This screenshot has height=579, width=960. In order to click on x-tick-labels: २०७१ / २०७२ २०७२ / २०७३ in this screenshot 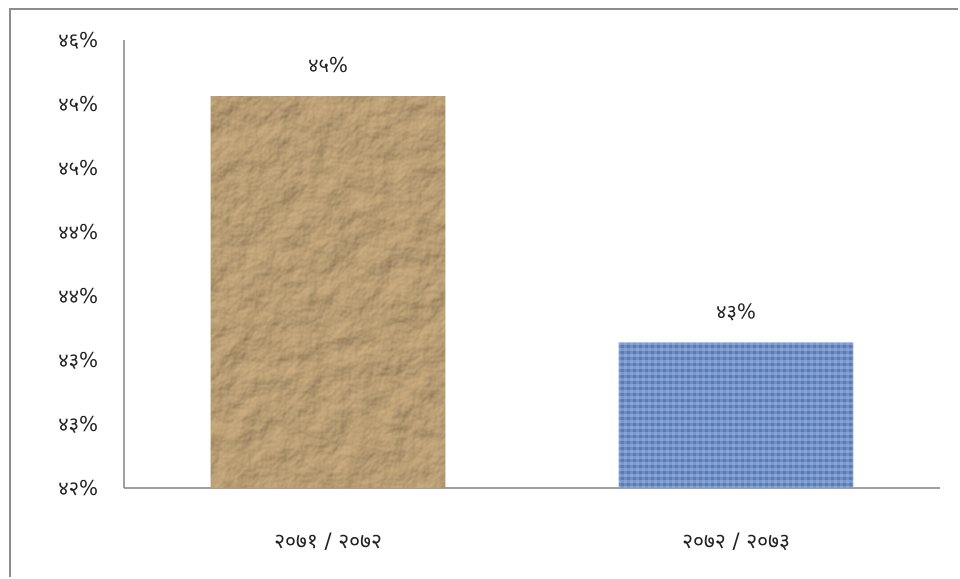, I will do `click(532, 541)`.